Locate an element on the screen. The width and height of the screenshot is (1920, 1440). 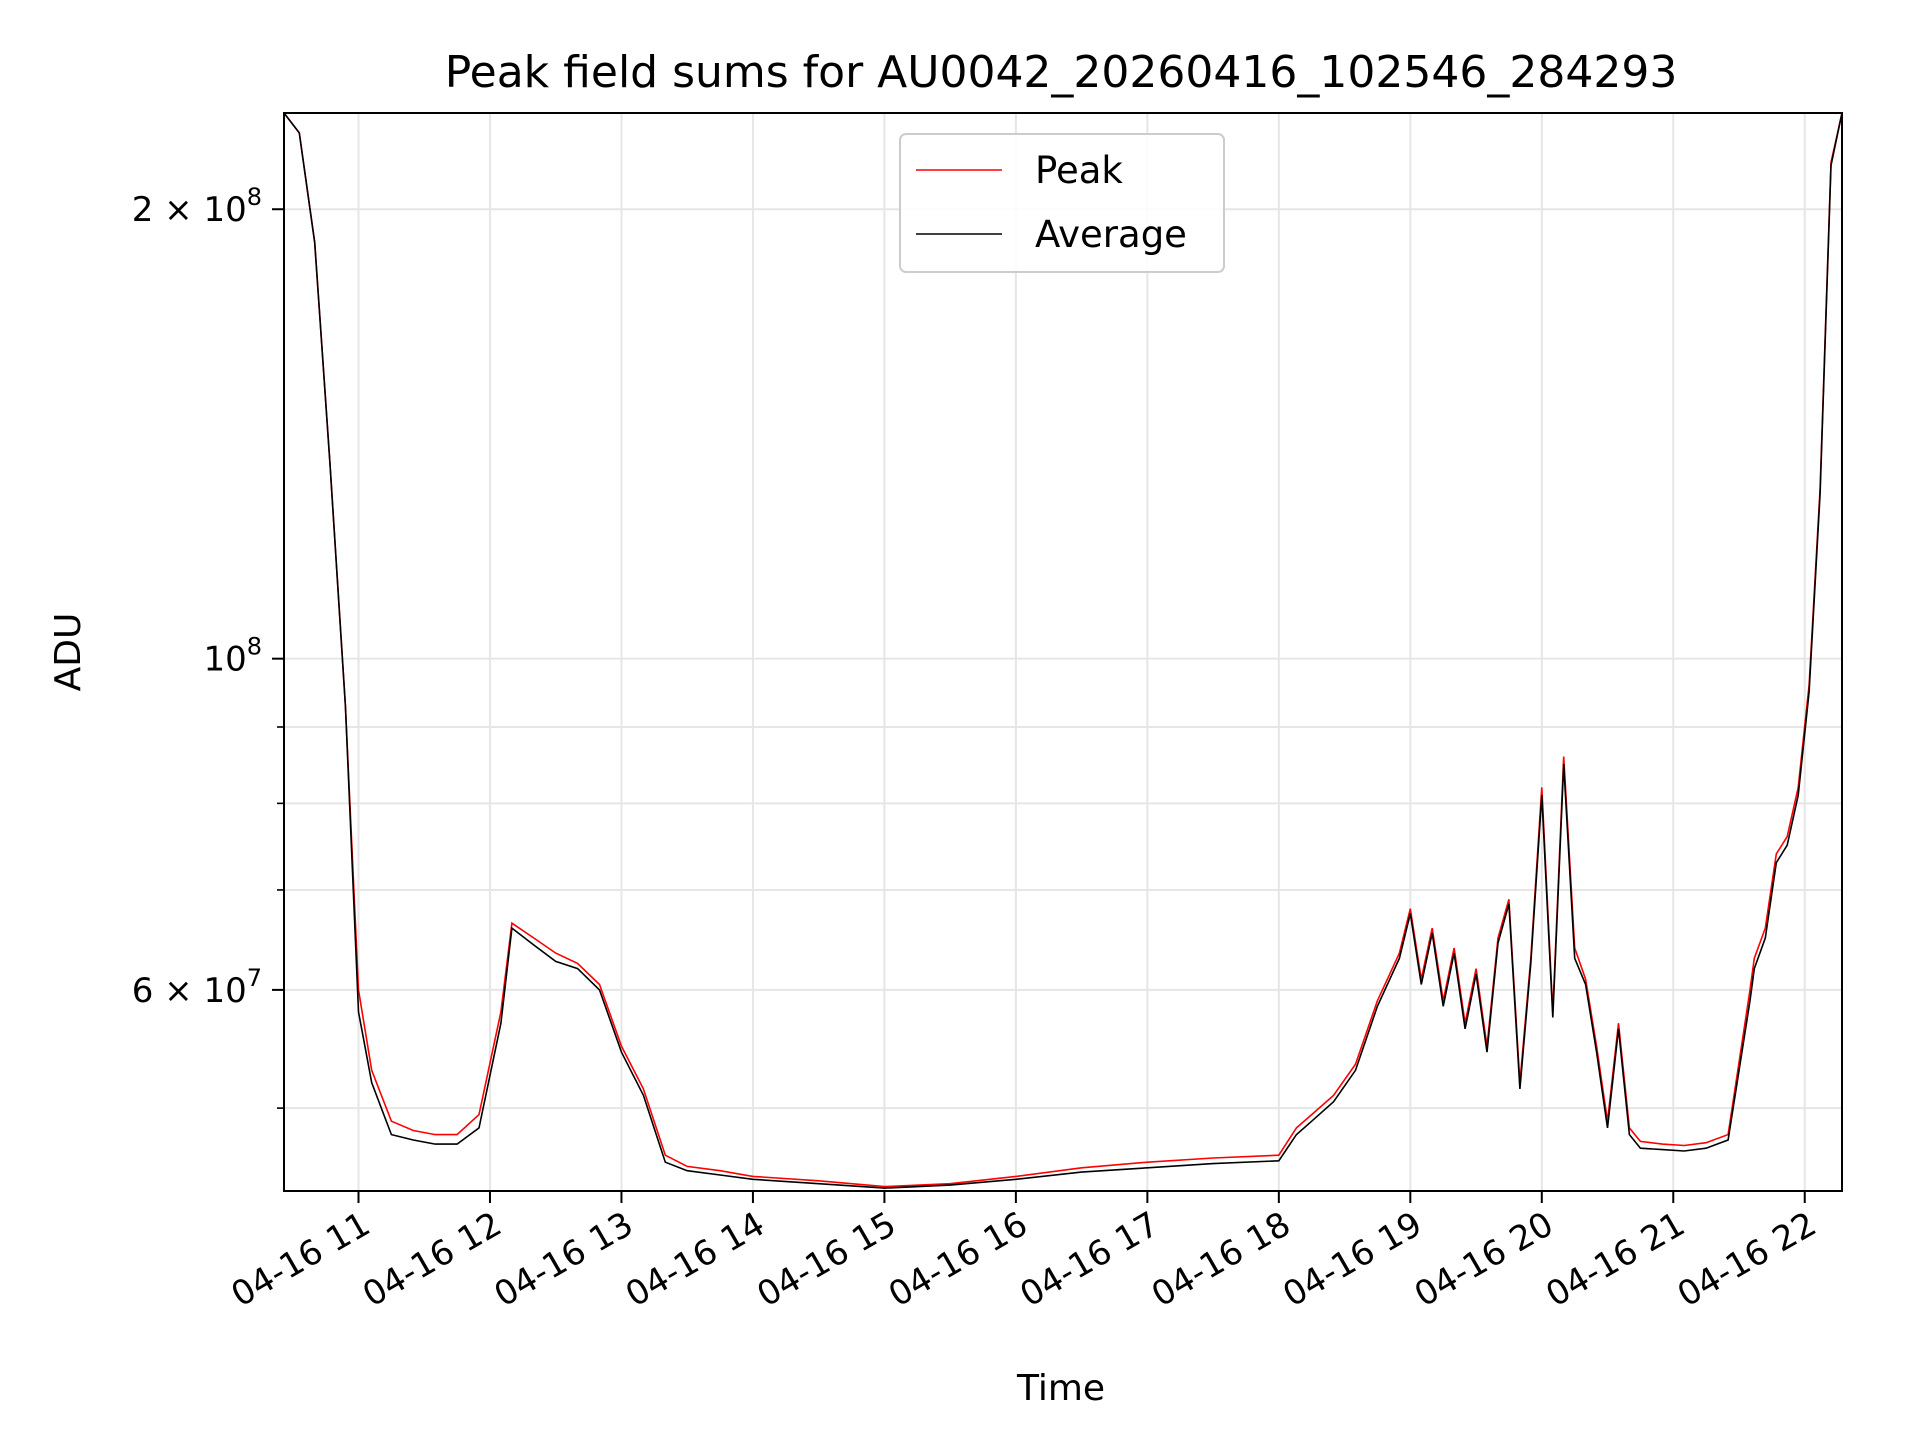
y-tick-label: 6 × 107 is located at coordinates (197, 987).